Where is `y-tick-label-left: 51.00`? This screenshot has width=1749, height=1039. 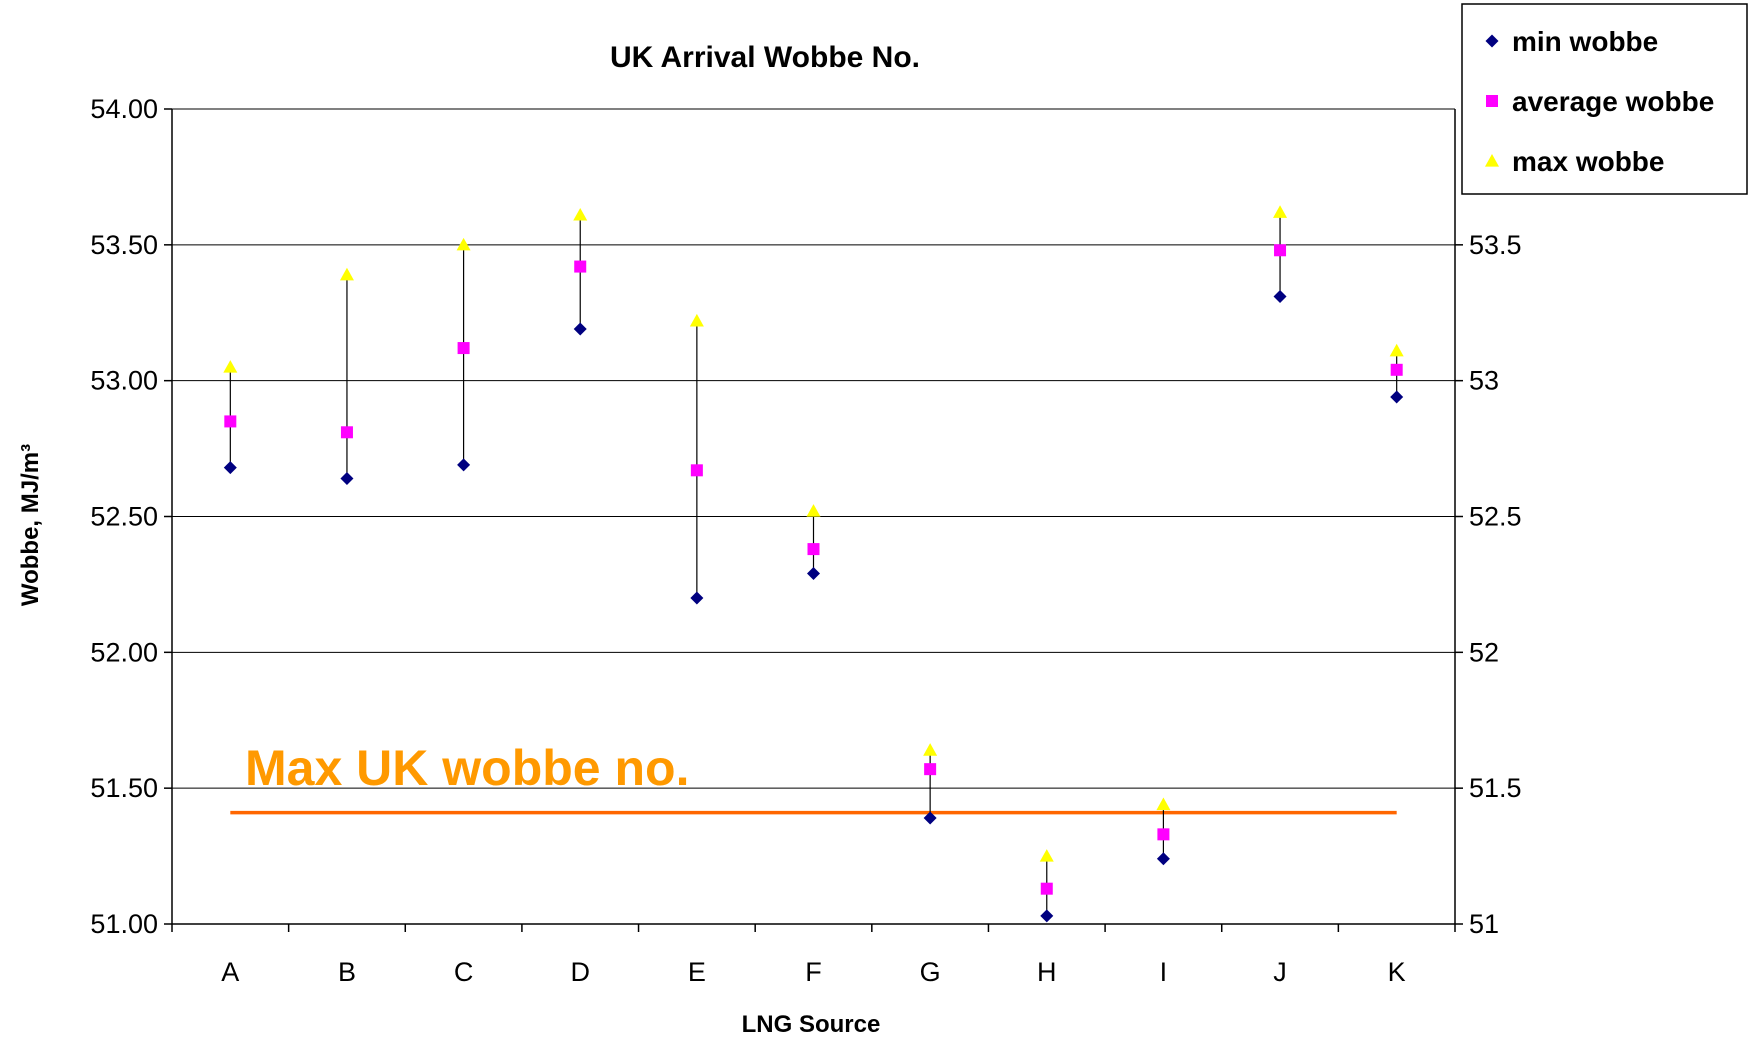 y-tick-label-left: 51.00 is located at coordinates (124, 924).